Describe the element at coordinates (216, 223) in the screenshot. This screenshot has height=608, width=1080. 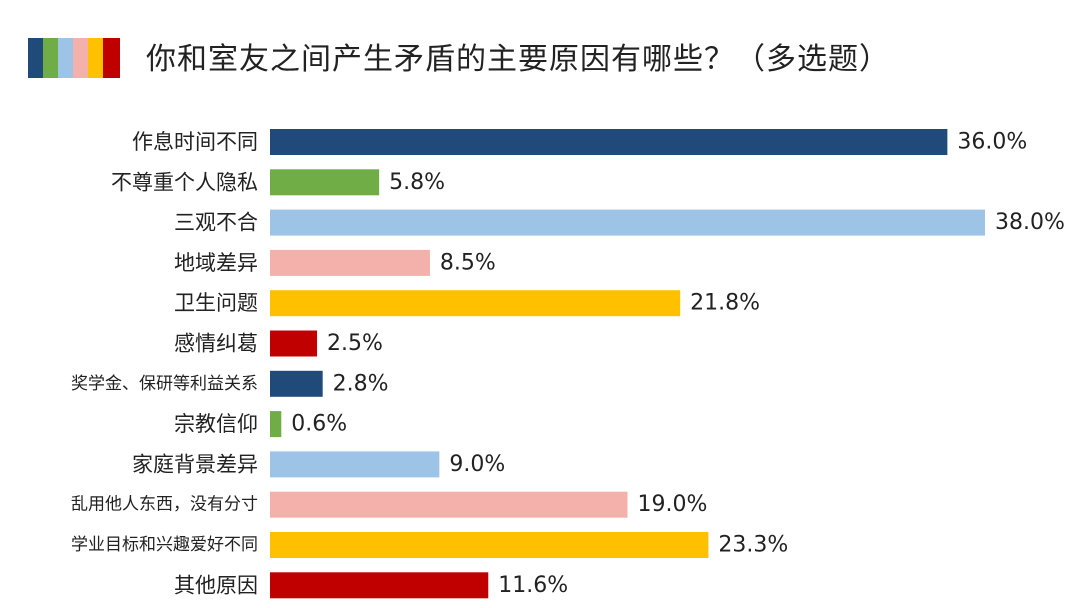
I see `category-label: 三观不合` at that location.